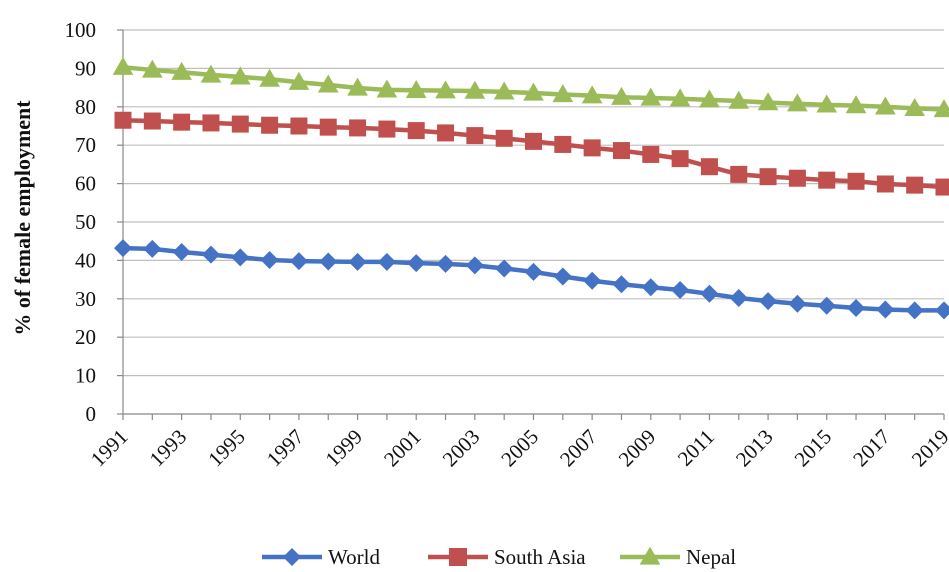 This screenshot has height=572, width=949. Describe the element at coordinates (285, 448) in the screenshot. I see `x-tick-label: 1997` at that location.